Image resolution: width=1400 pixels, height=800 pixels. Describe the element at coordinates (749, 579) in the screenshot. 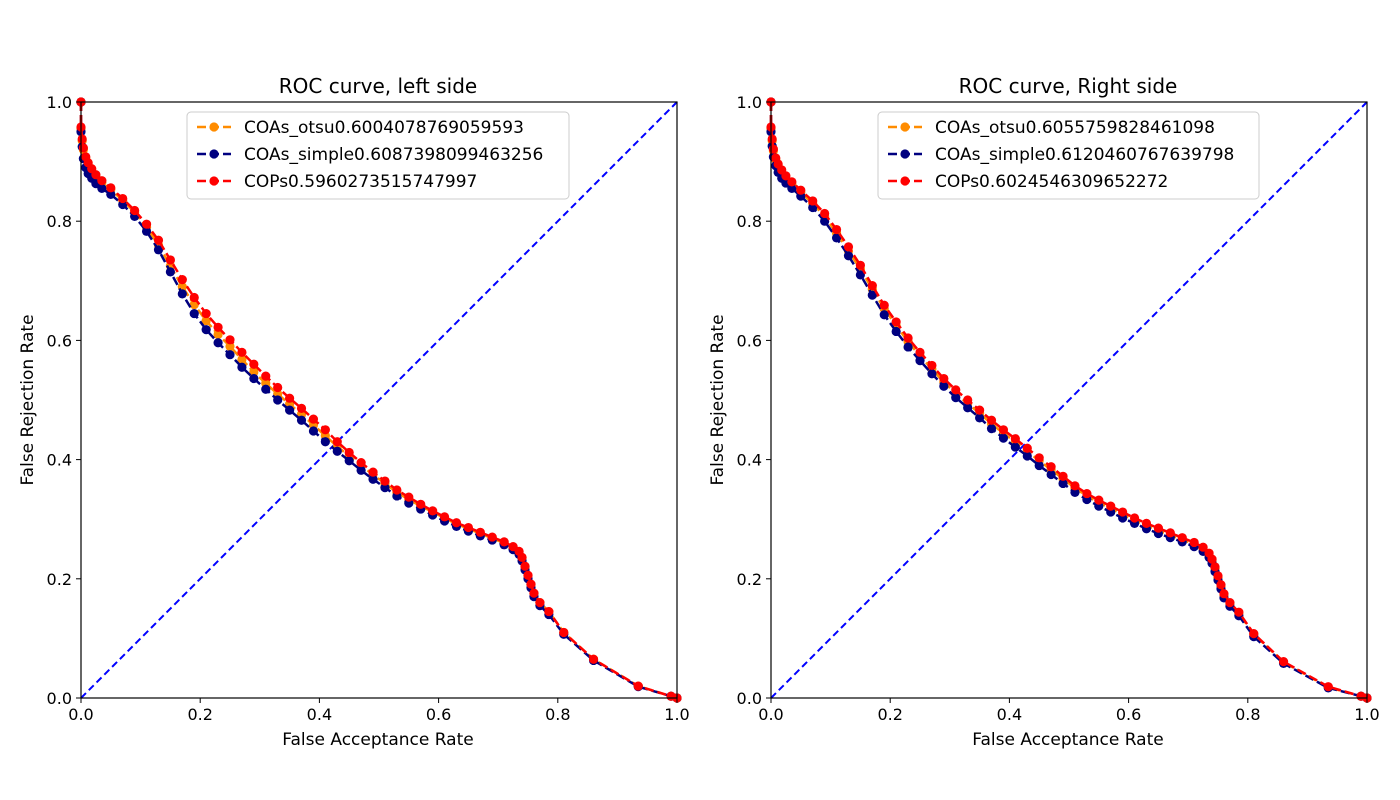

I see `right-y-tick-label: 0.2` at that location.